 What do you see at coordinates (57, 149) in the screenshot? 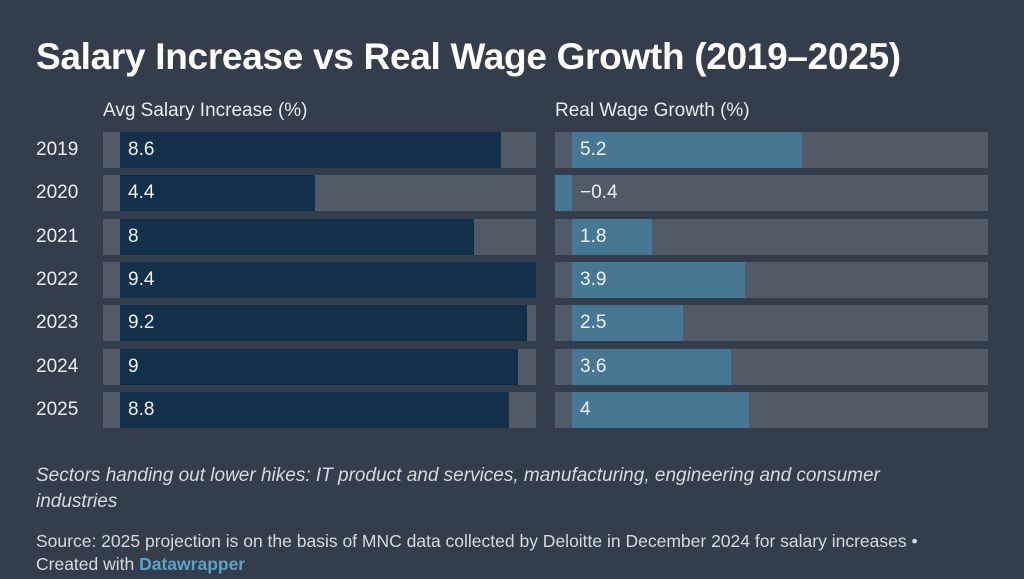
I see `year-label: 2019` at bounding box center [57, 149].